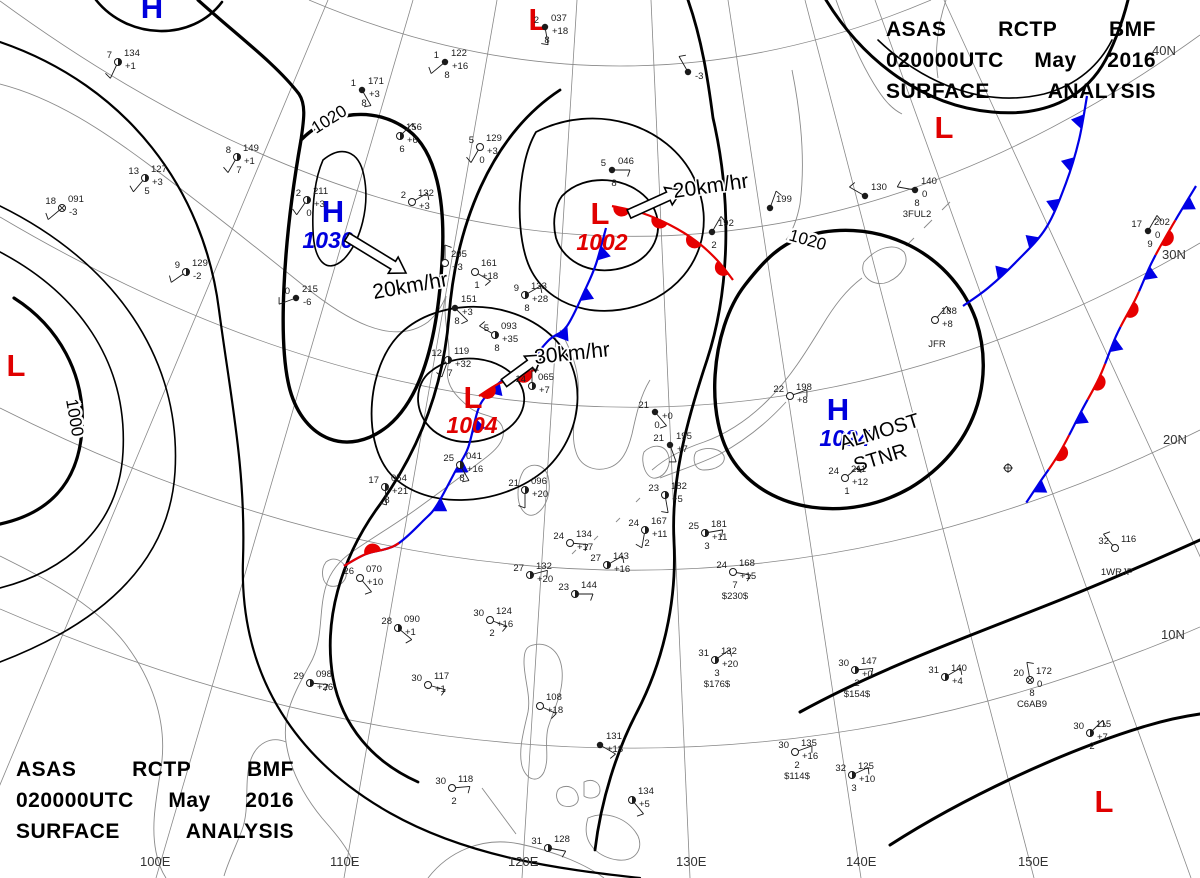 The image size is (1200, 878). What do you see at coordinates (478, 613) in the screenshot?
I see `station-temp: 30` at bounding box center [478, 613].